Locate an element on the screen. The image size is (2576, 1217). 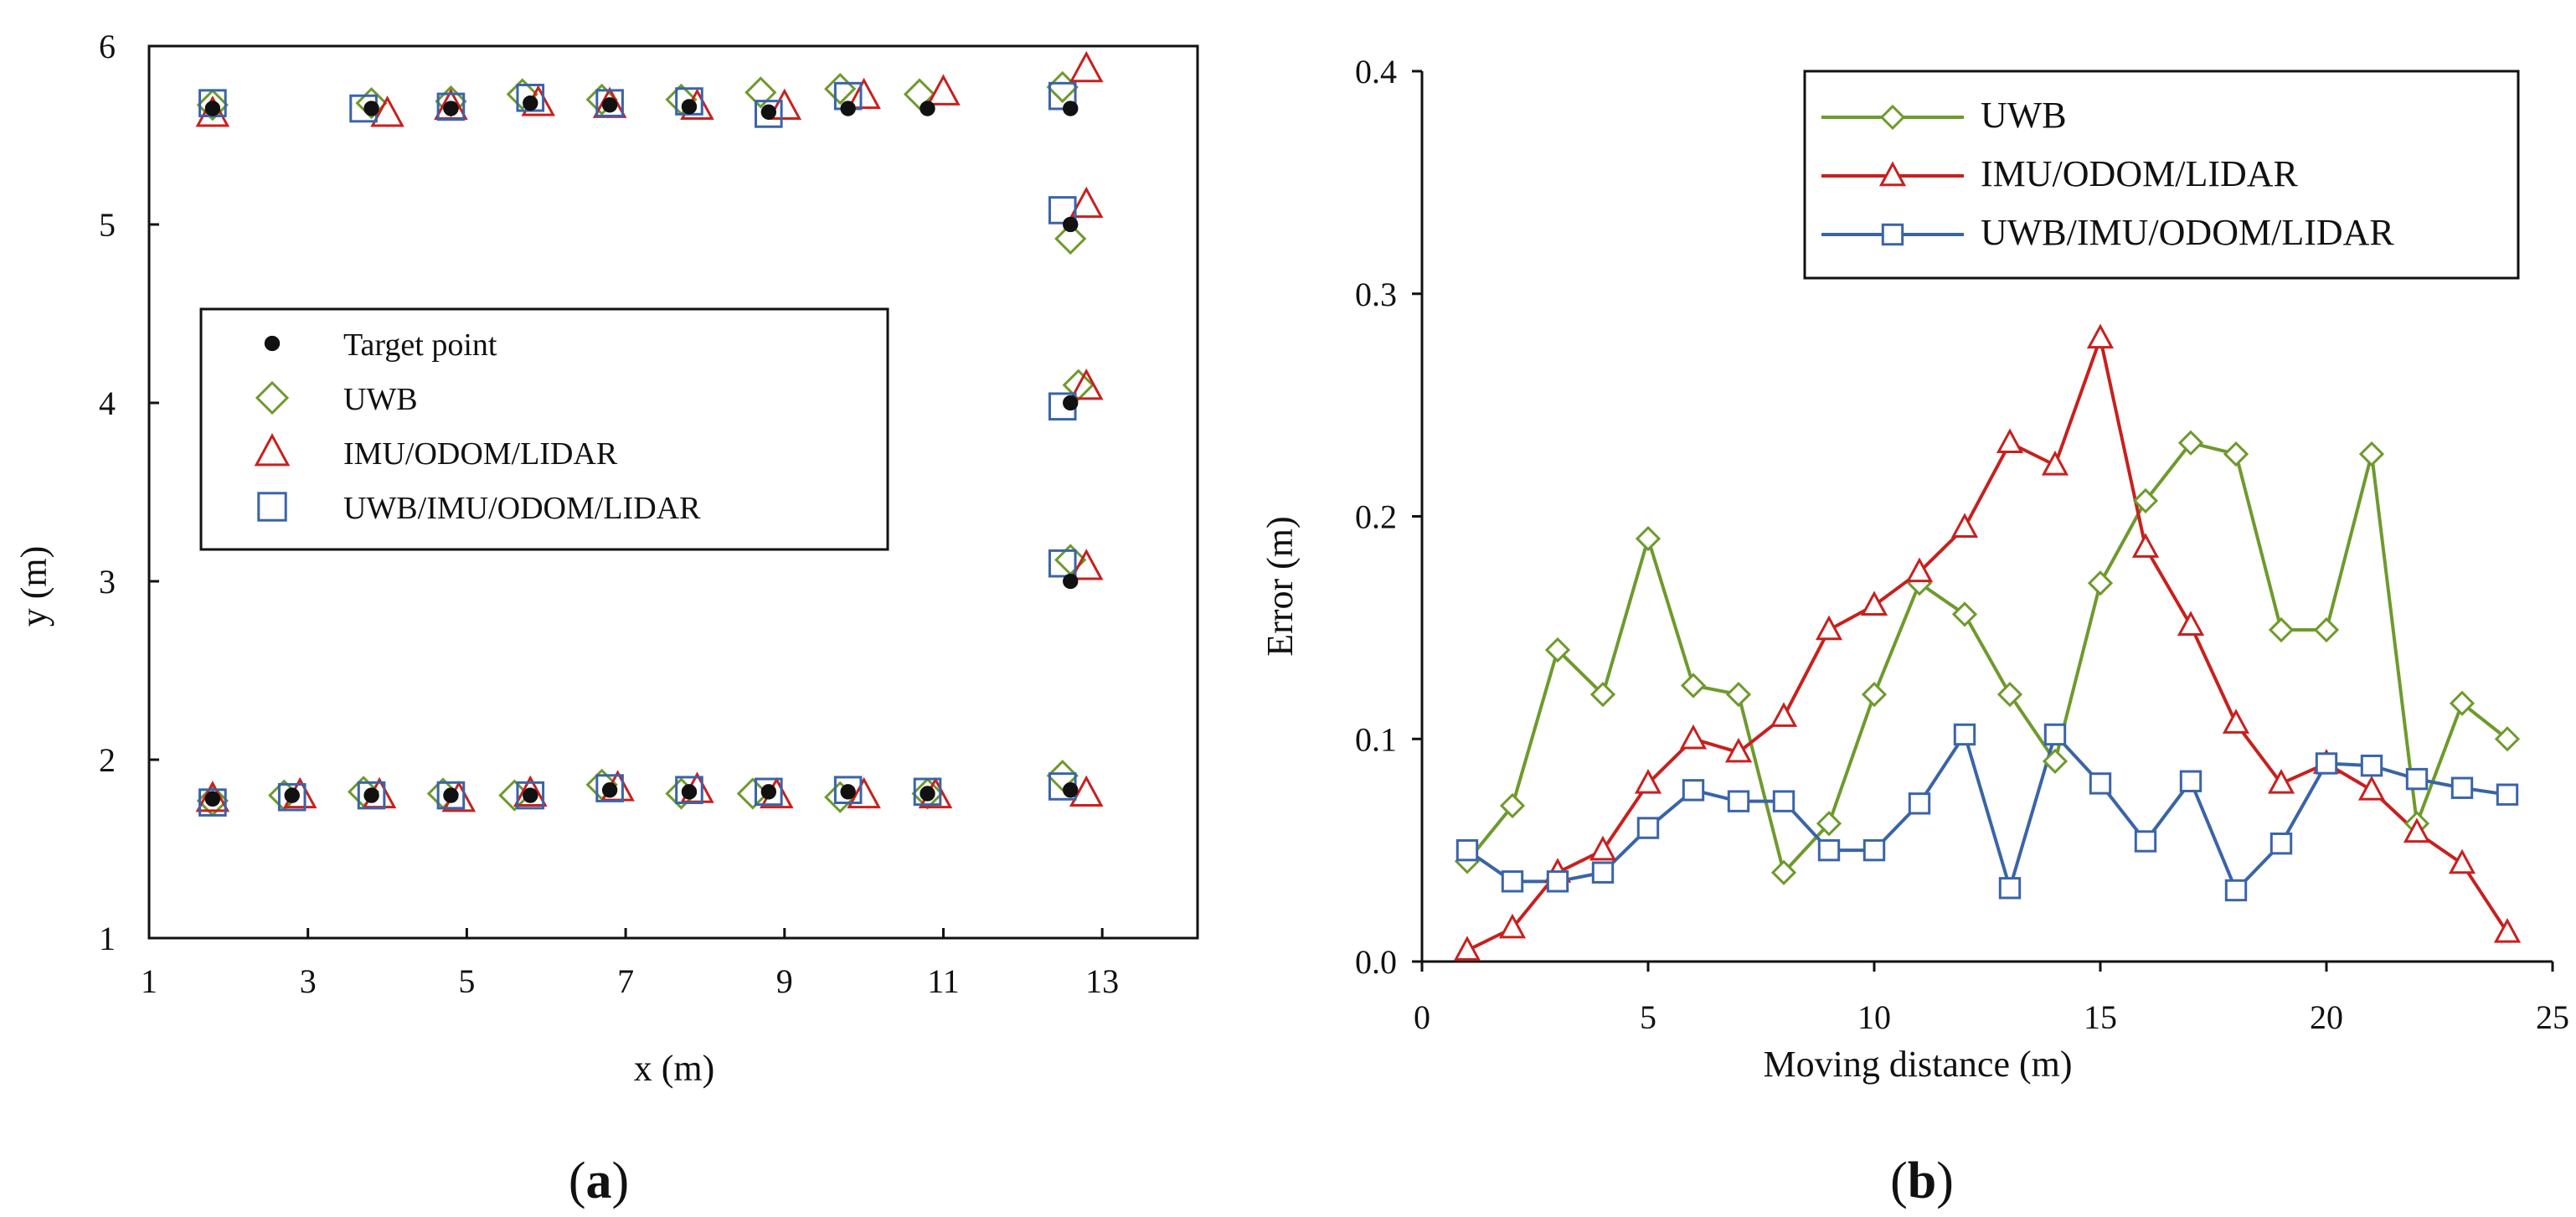
chart-b-ylabel: Error (m) is located at coordinates (1280, 586).